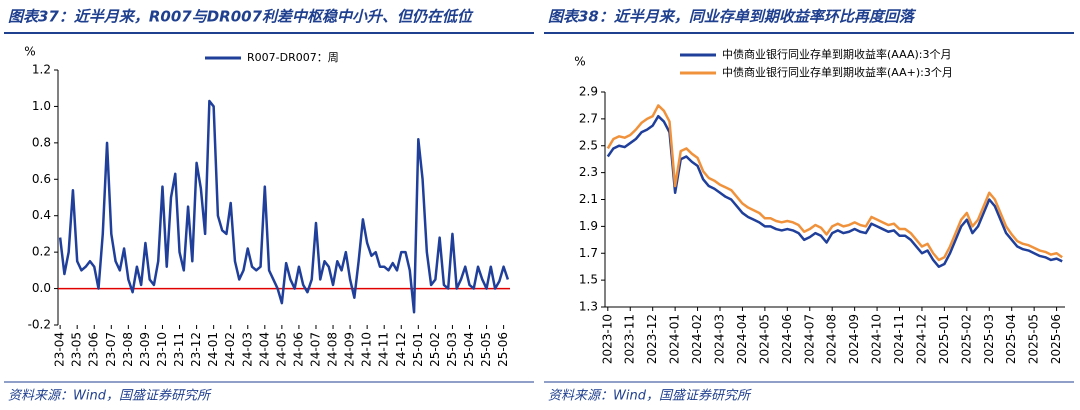 The height and width of the screenshot is (410, 1080). What do you see at coordinates (41, 215) in the screenshot?
I see `y-tick-label: 0.4` at bounding box center [41, 215].